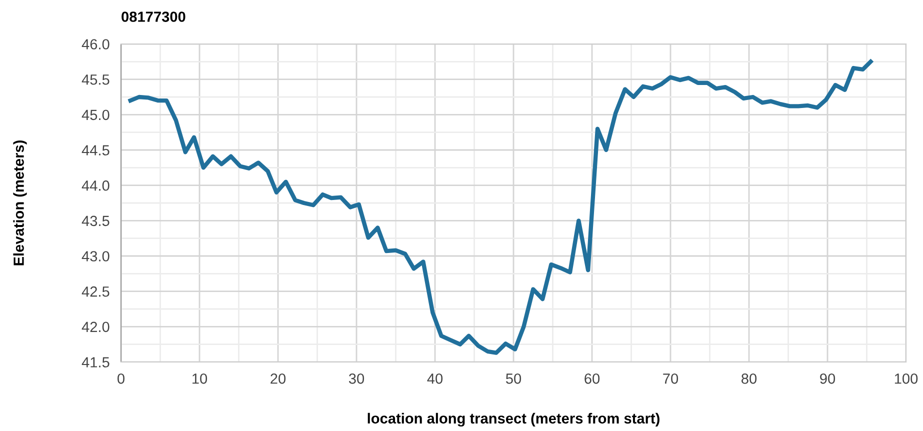  I want to click on y-tick-label: 42.0, so click(96, 327).